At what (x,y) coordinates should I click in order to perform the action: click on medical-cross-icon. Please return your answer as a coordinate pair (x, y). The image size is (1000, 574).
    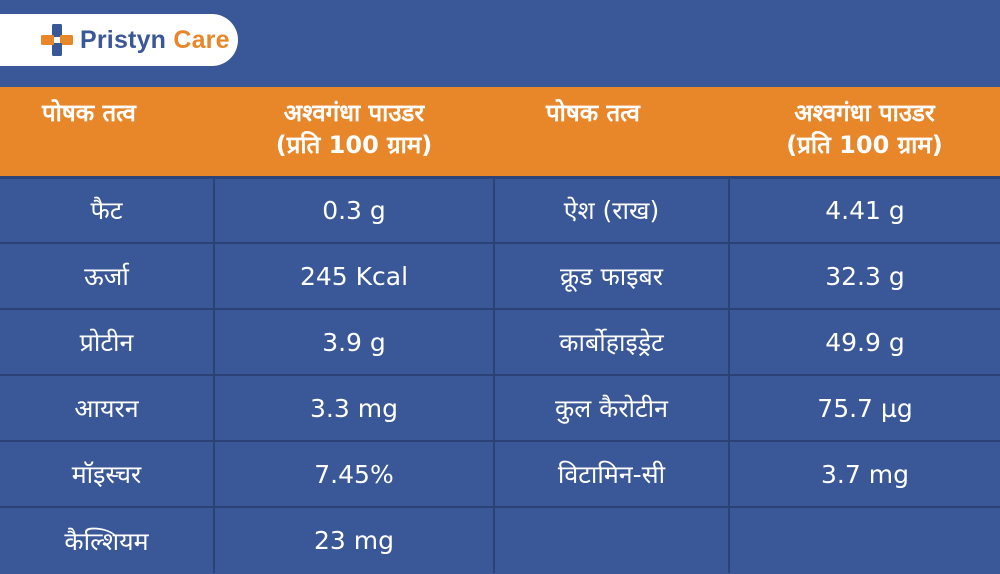
    Looking at the image, I should click on (57, 40).